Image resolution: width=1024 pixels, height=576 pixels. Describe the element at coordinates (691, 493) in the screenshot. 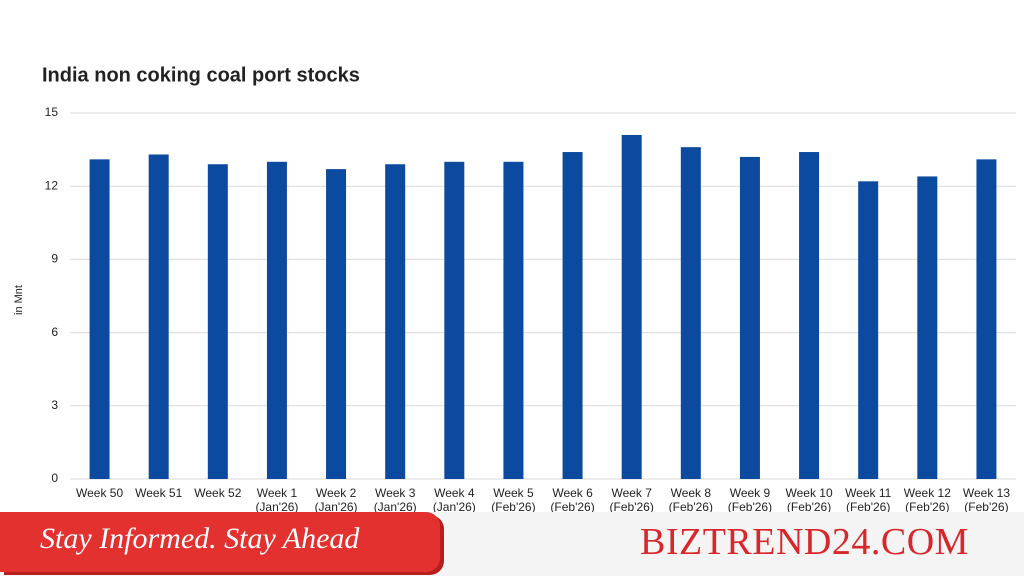

I see `x-tick-label: Week 8` at that location.